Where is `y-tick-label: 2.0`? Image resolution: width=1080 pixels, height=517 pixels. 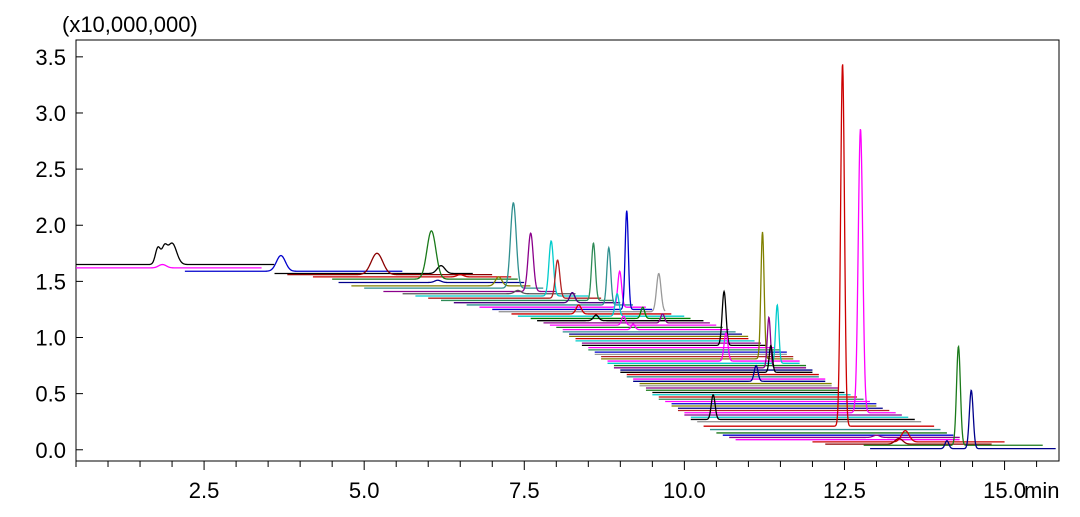 y-tick-label: 2.0 is located at coordinates (50, 225).